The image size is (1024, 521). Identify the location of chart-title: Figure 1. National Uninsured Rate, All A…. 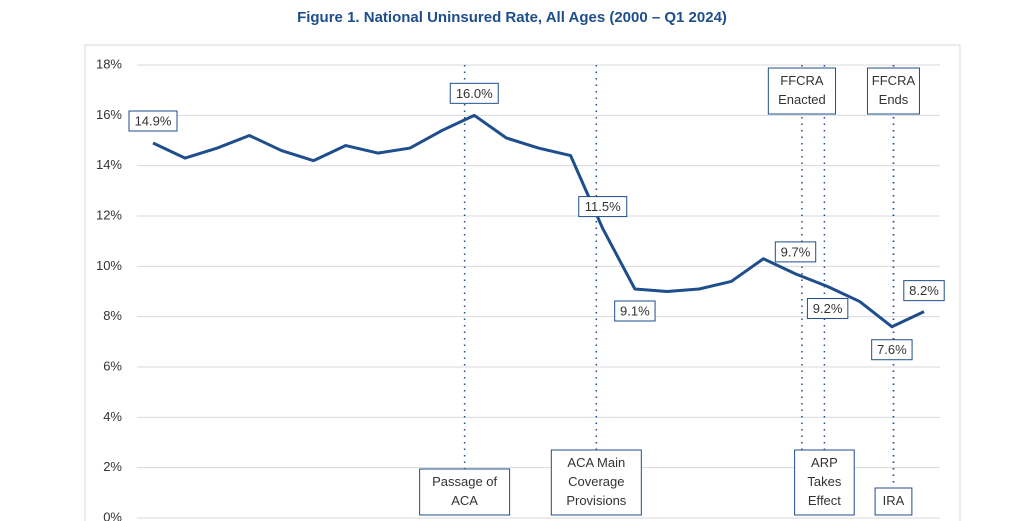
(512, 17).